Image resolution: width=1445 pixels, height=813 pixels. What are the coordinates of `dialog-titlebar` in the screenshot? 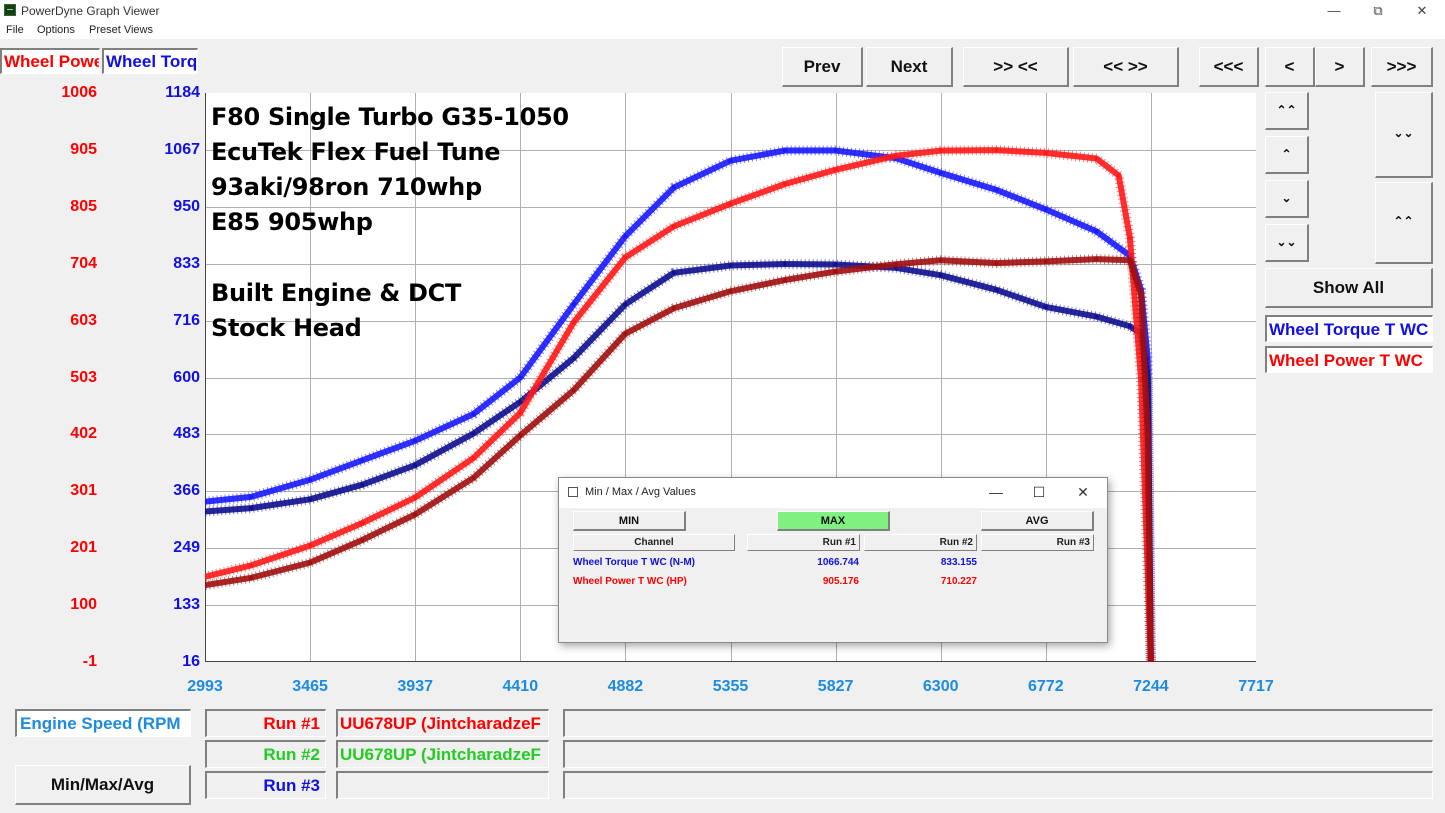 It's located at (833, 493).